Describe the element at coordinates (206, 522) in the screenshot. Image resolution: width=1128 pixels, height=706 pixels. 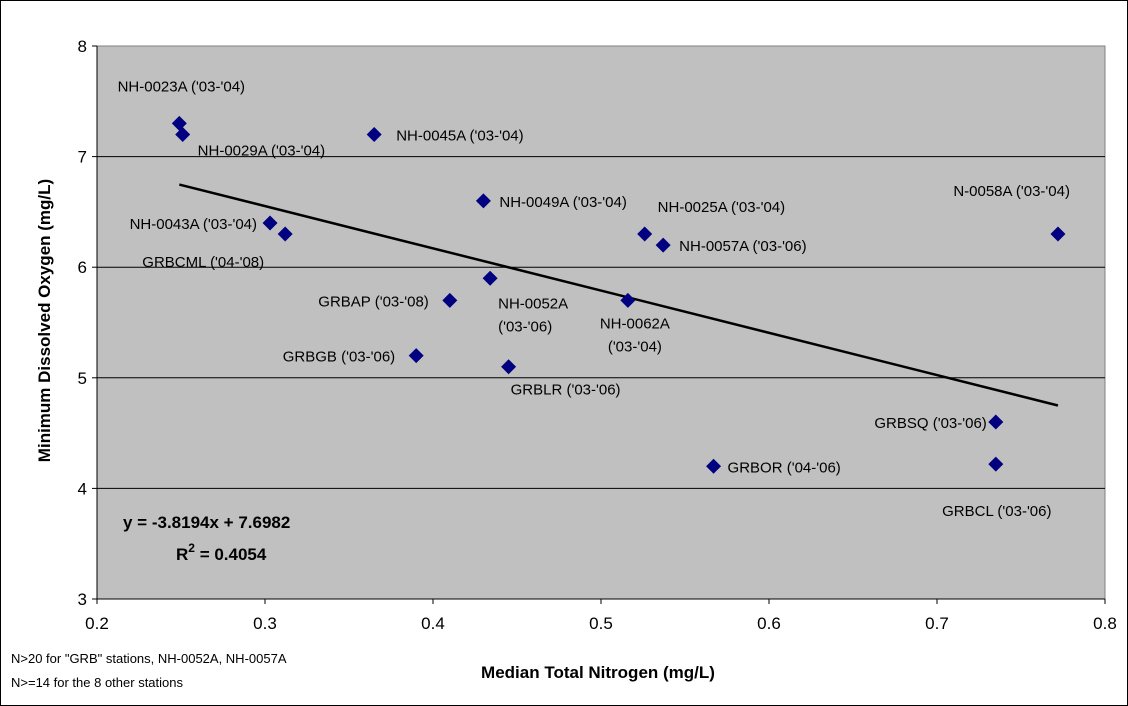
I see `trendline-equation: y = -3.8194x + 7.6982` at that location.